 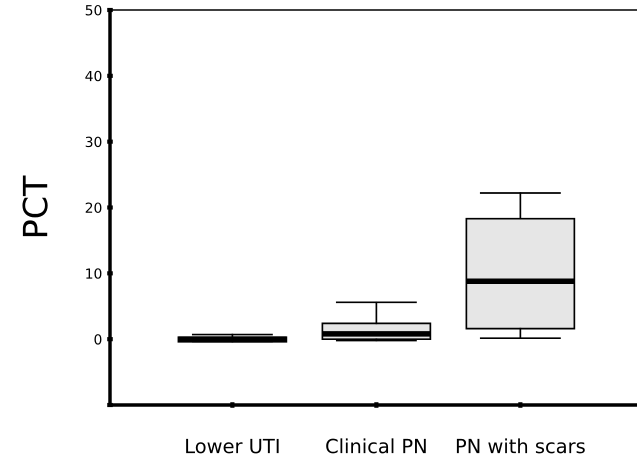 What do you see at coordinates (94, 273) in the screenshot?
I see `y-tick-label: 10` at bounding box center [94, 273].